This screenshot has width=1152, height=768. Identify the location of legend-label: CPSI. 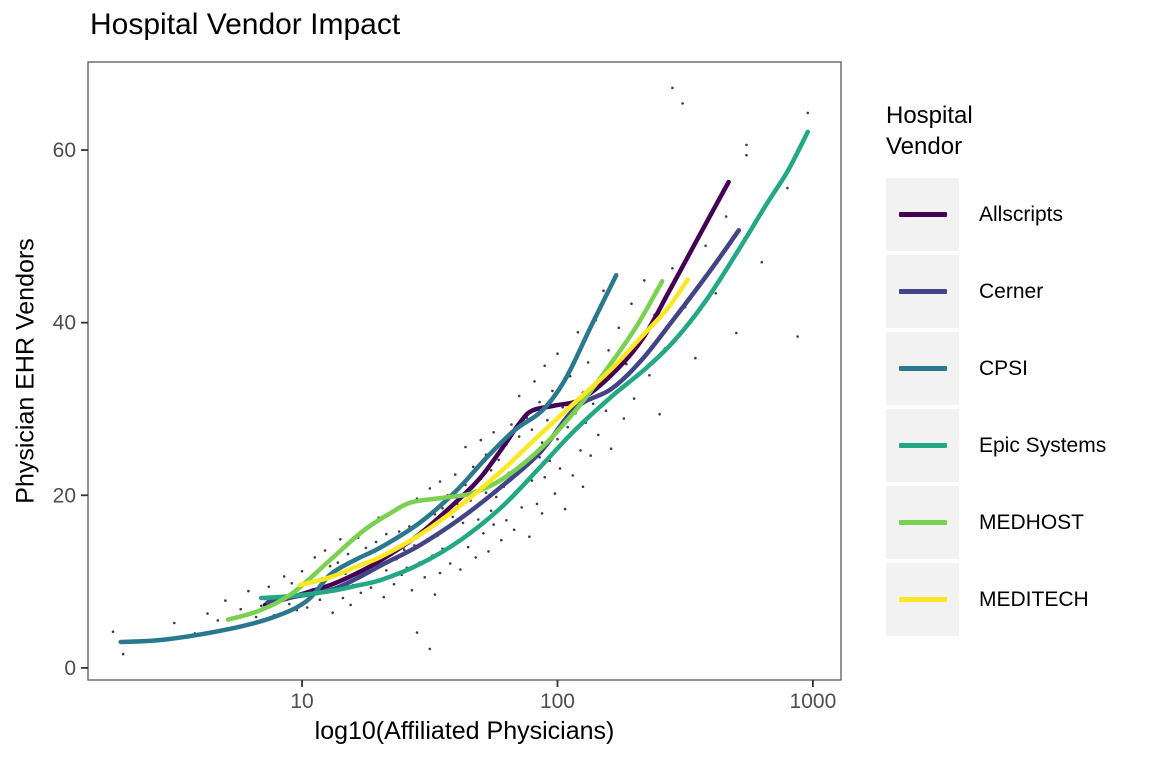
(1004, 368).